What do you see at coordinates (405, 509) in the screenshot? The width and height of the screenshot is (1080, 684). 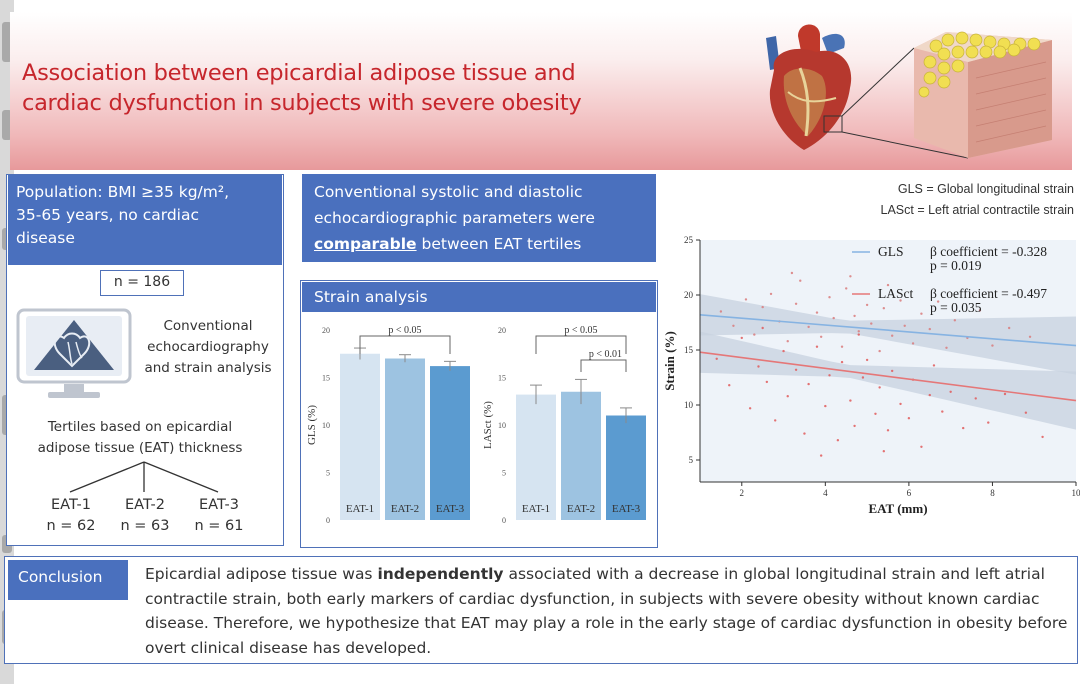 I see `gls-category-label: EAT-2` at bounding box center [405, 509].